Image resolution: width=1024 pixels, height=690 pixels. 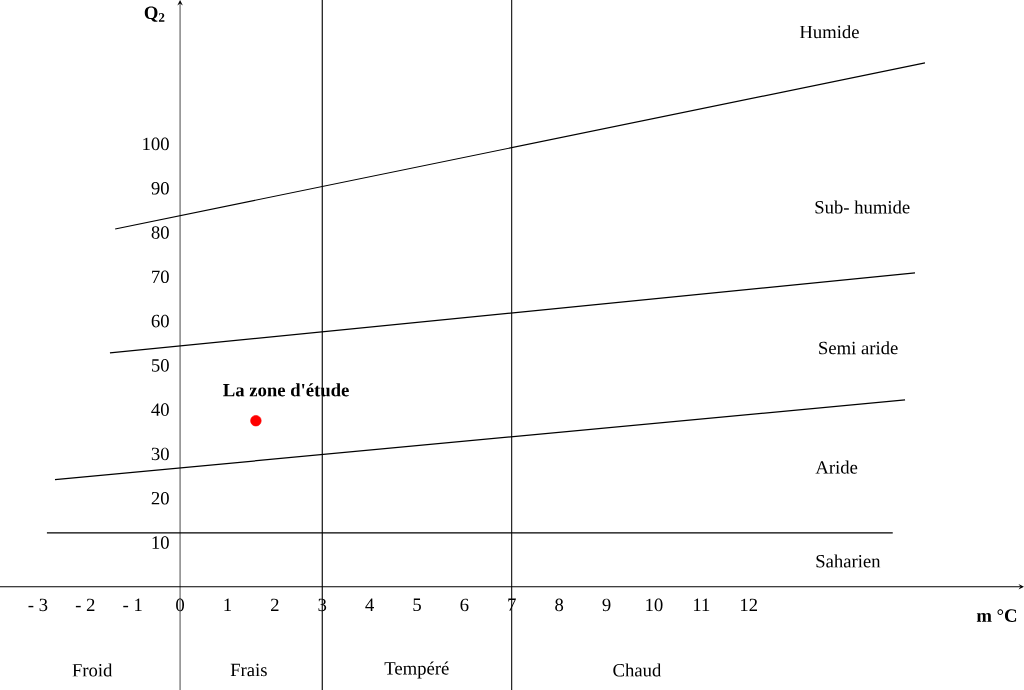 What do you see at coordinates (862, 207) in the screenshot?
I see `annotation: Sub- humide` at bounding box center [862, 207].